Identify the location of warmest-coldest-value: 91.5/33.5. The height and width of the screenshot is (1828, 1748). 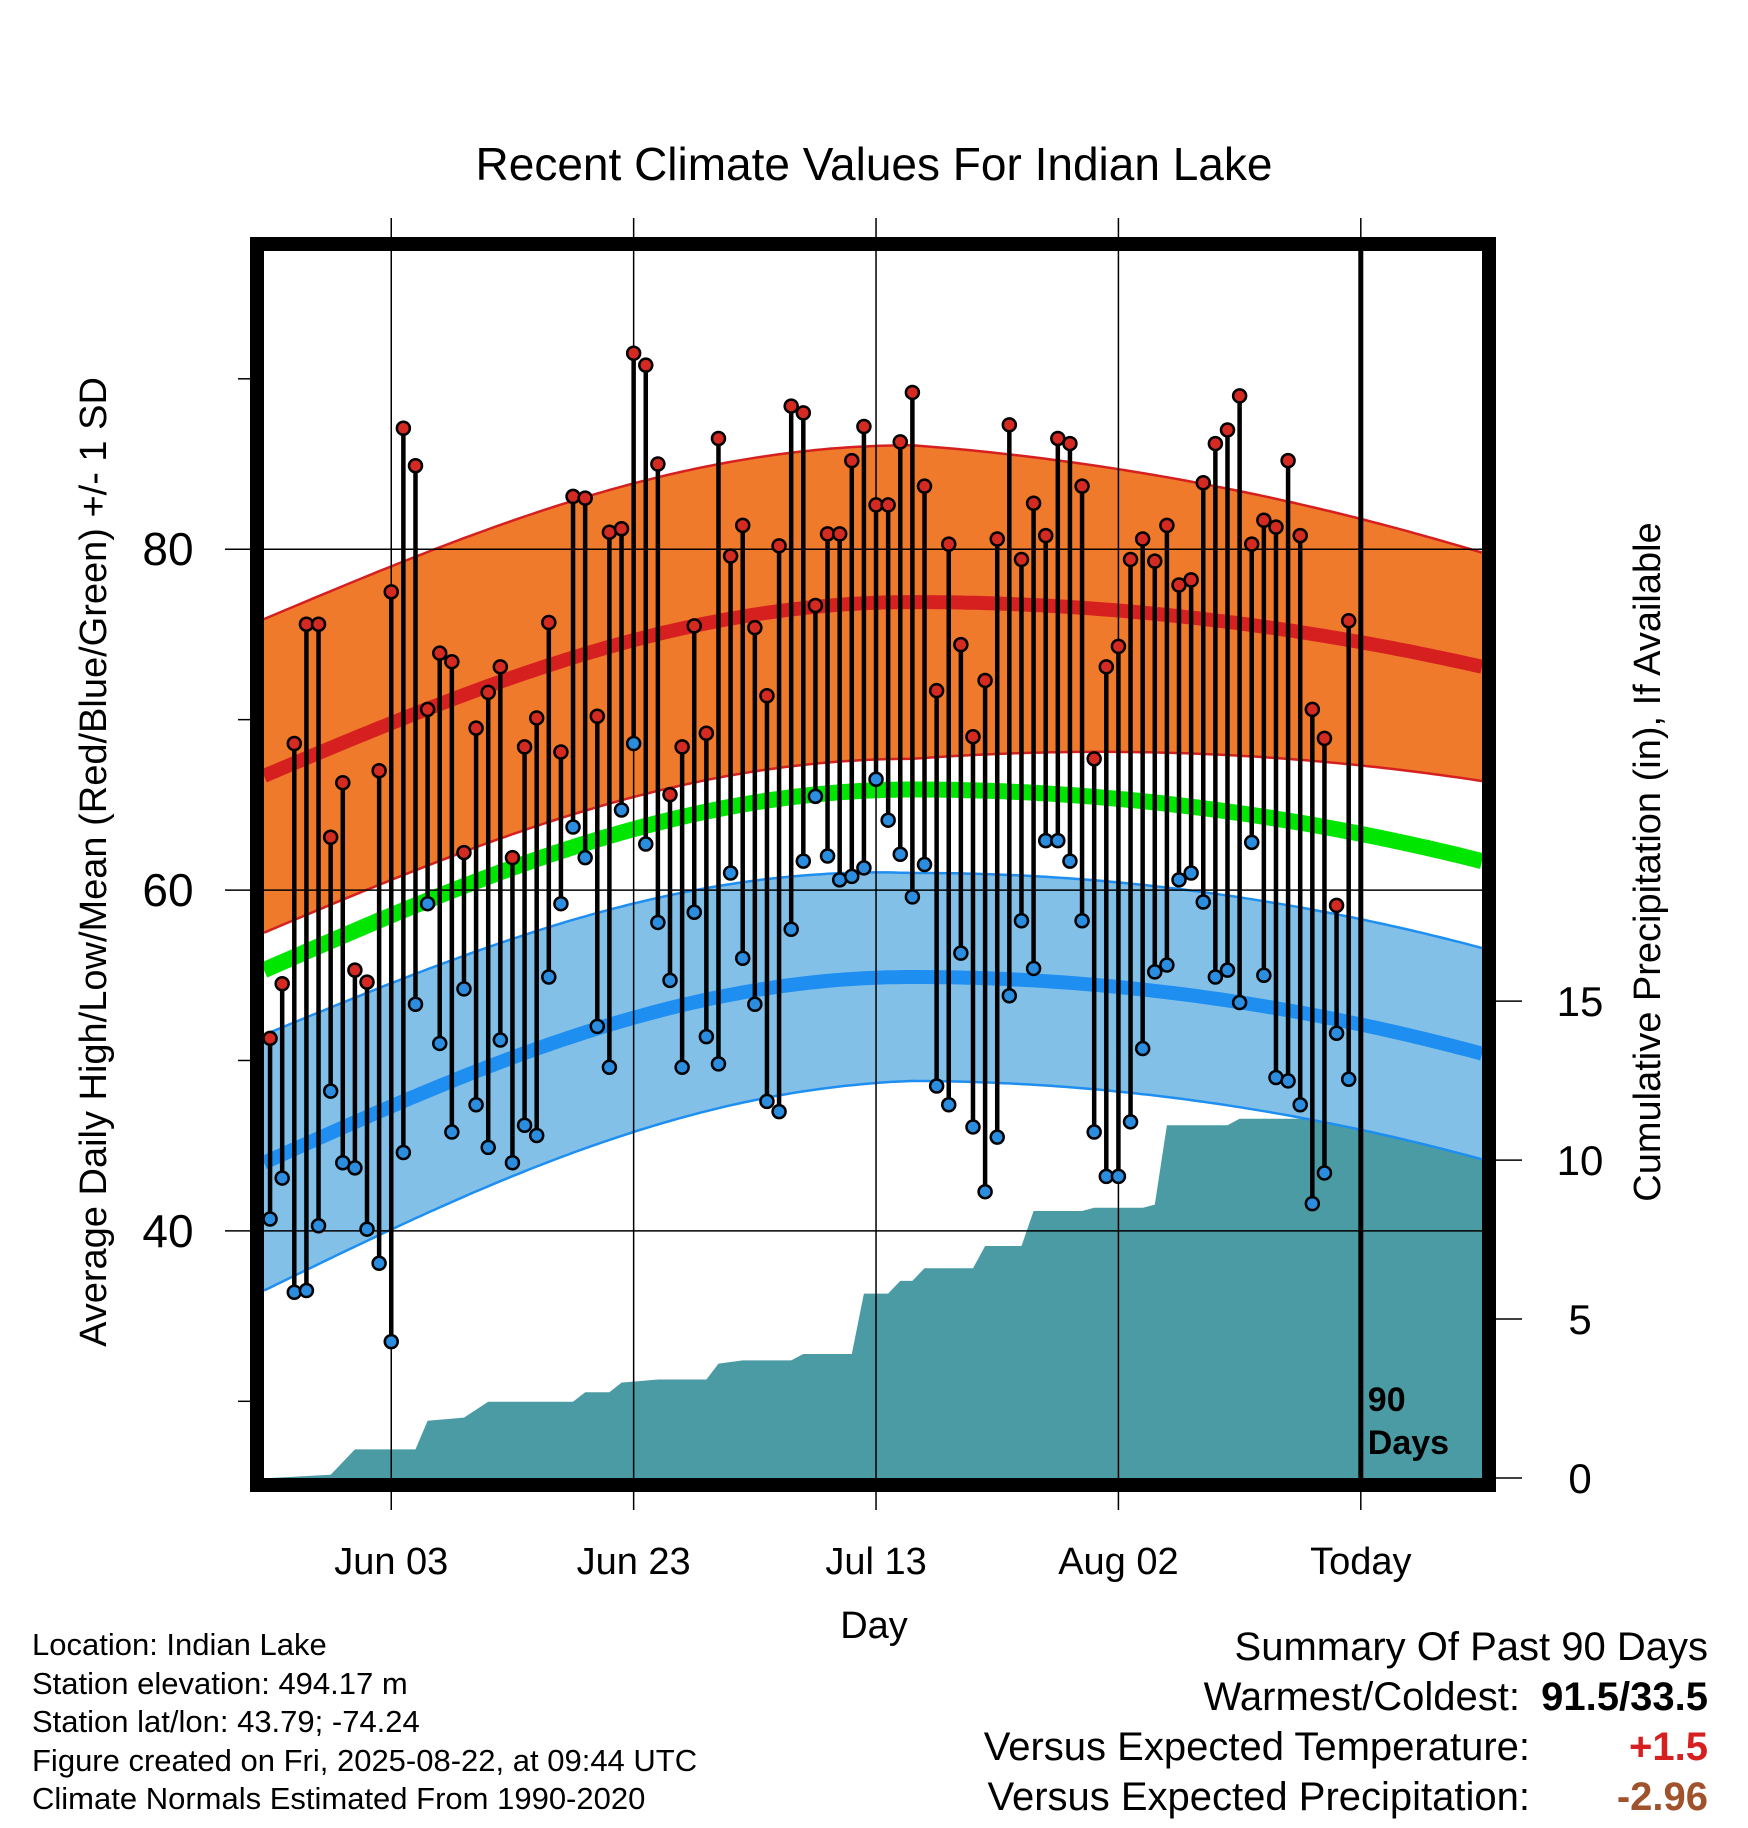
(1624, 1697).